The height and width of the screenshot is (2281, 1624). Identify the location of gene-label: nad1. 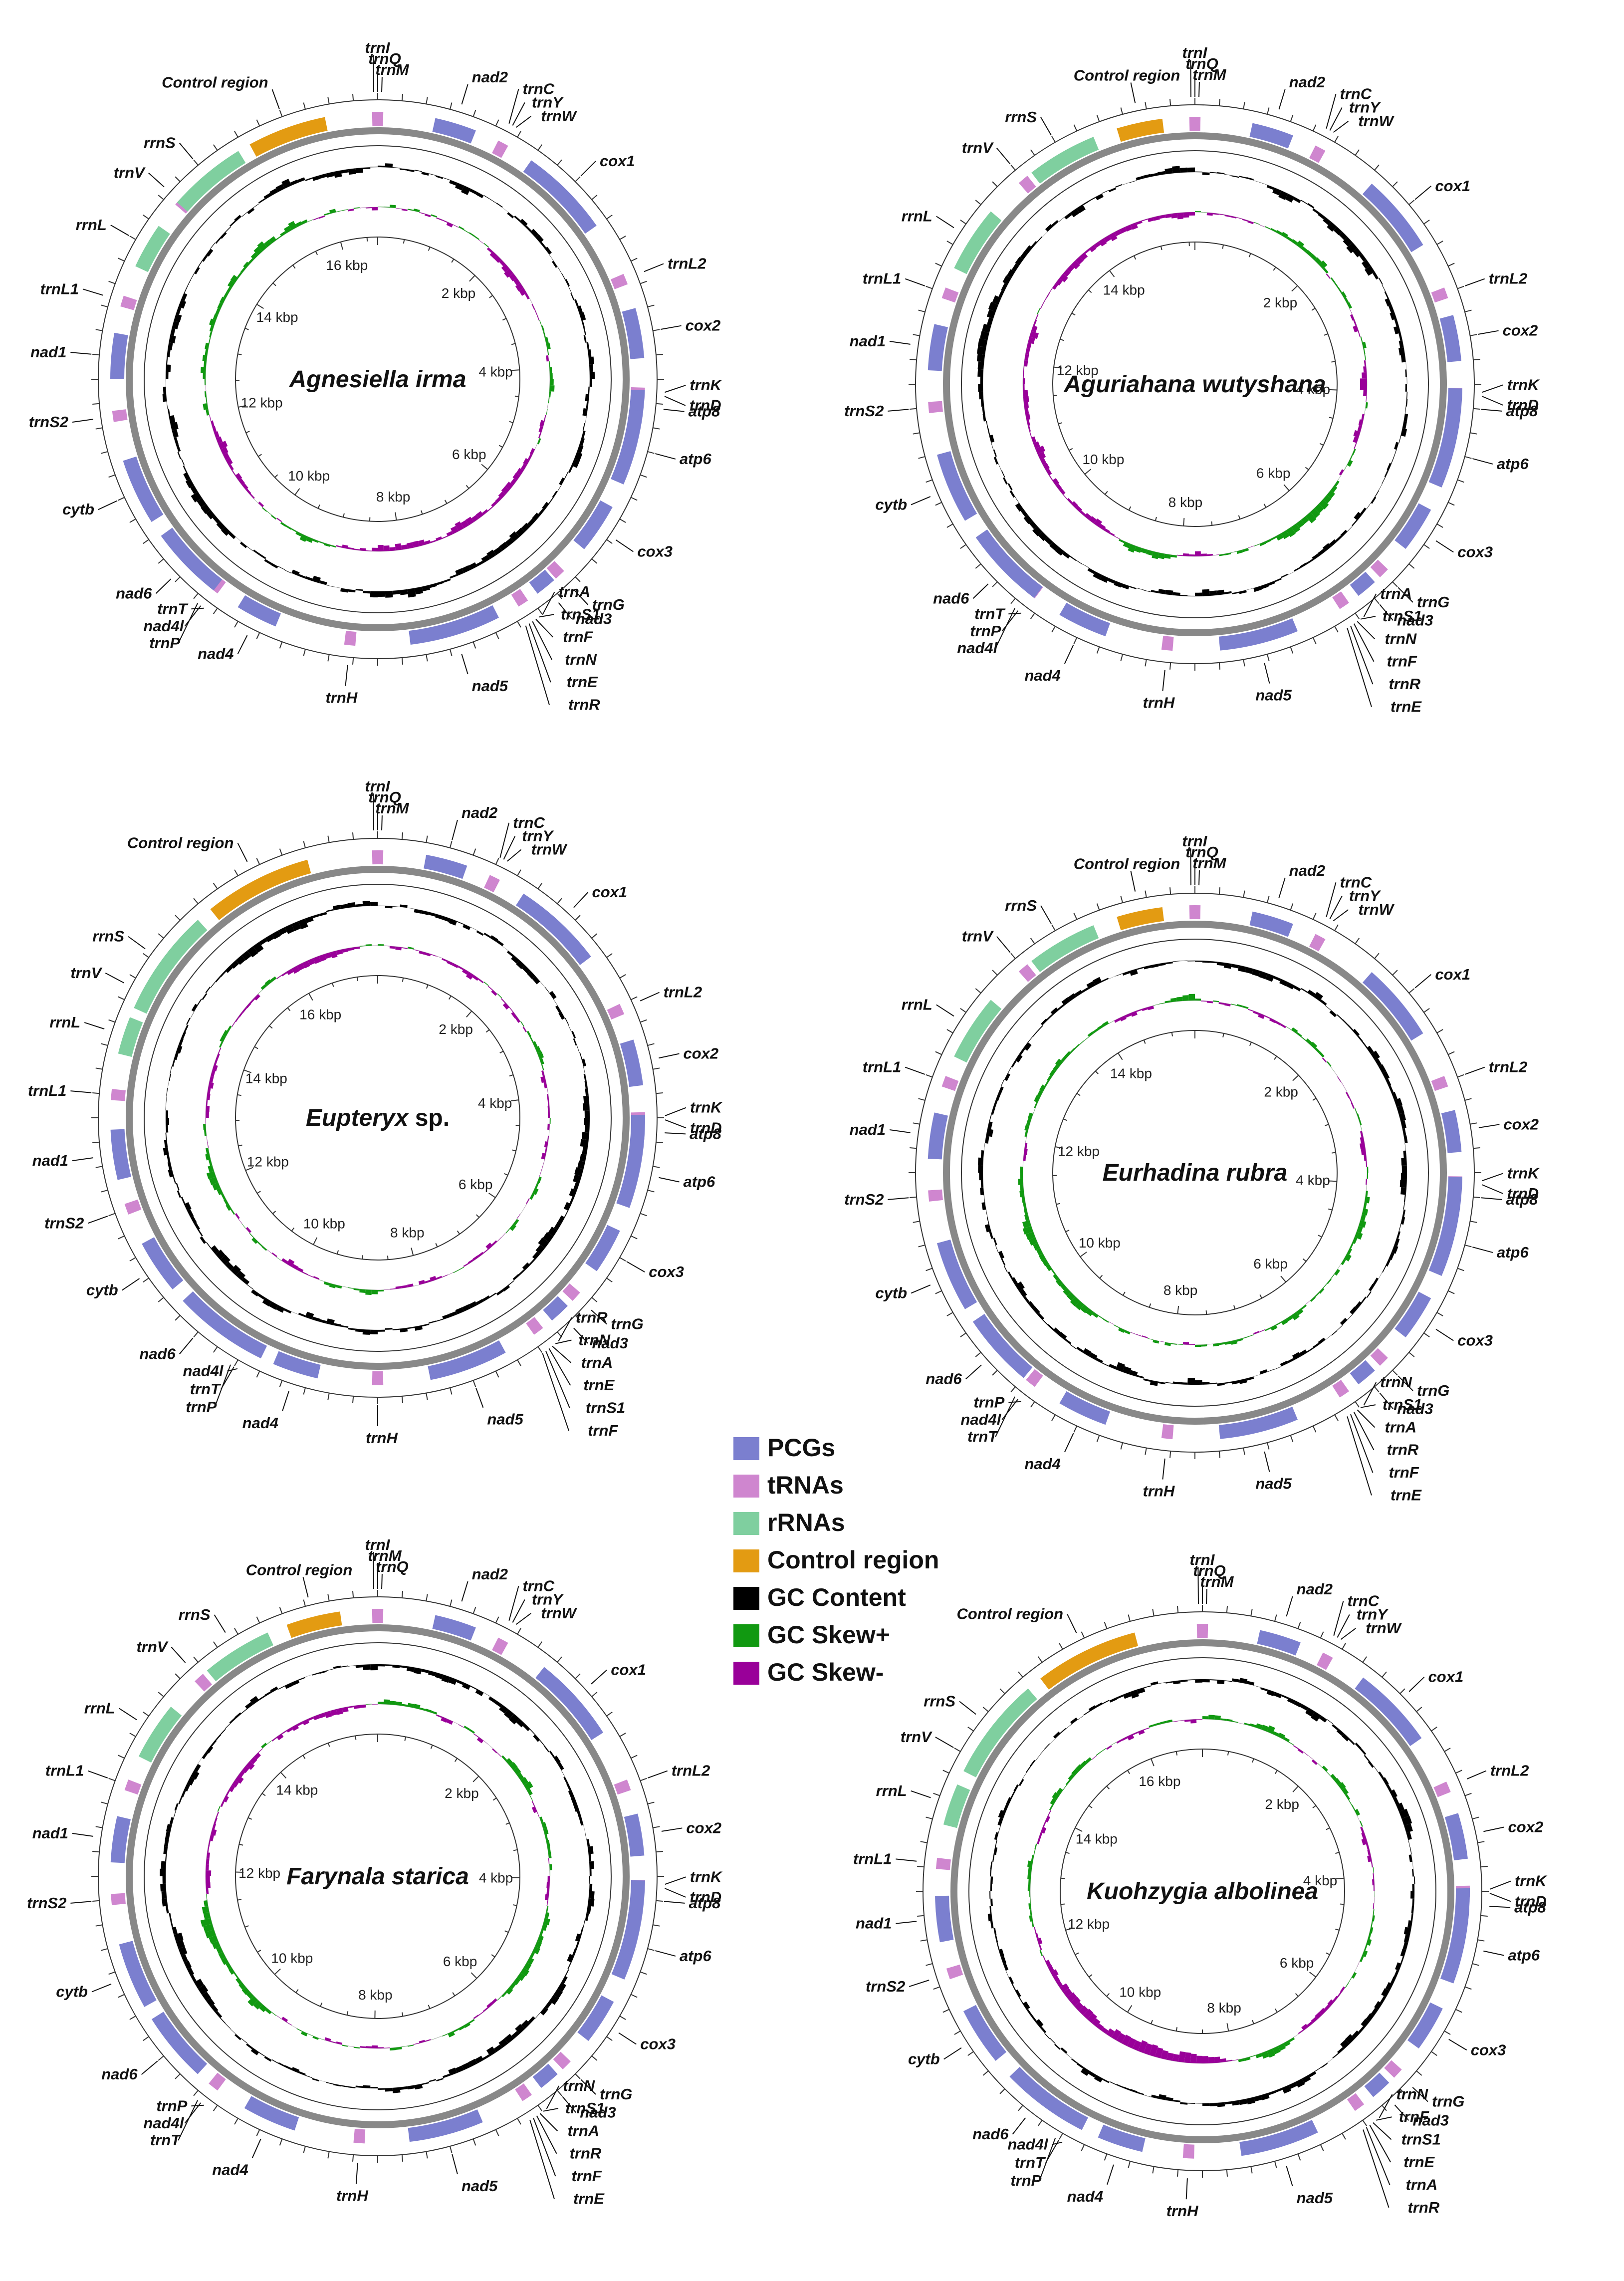
(868, 1129).